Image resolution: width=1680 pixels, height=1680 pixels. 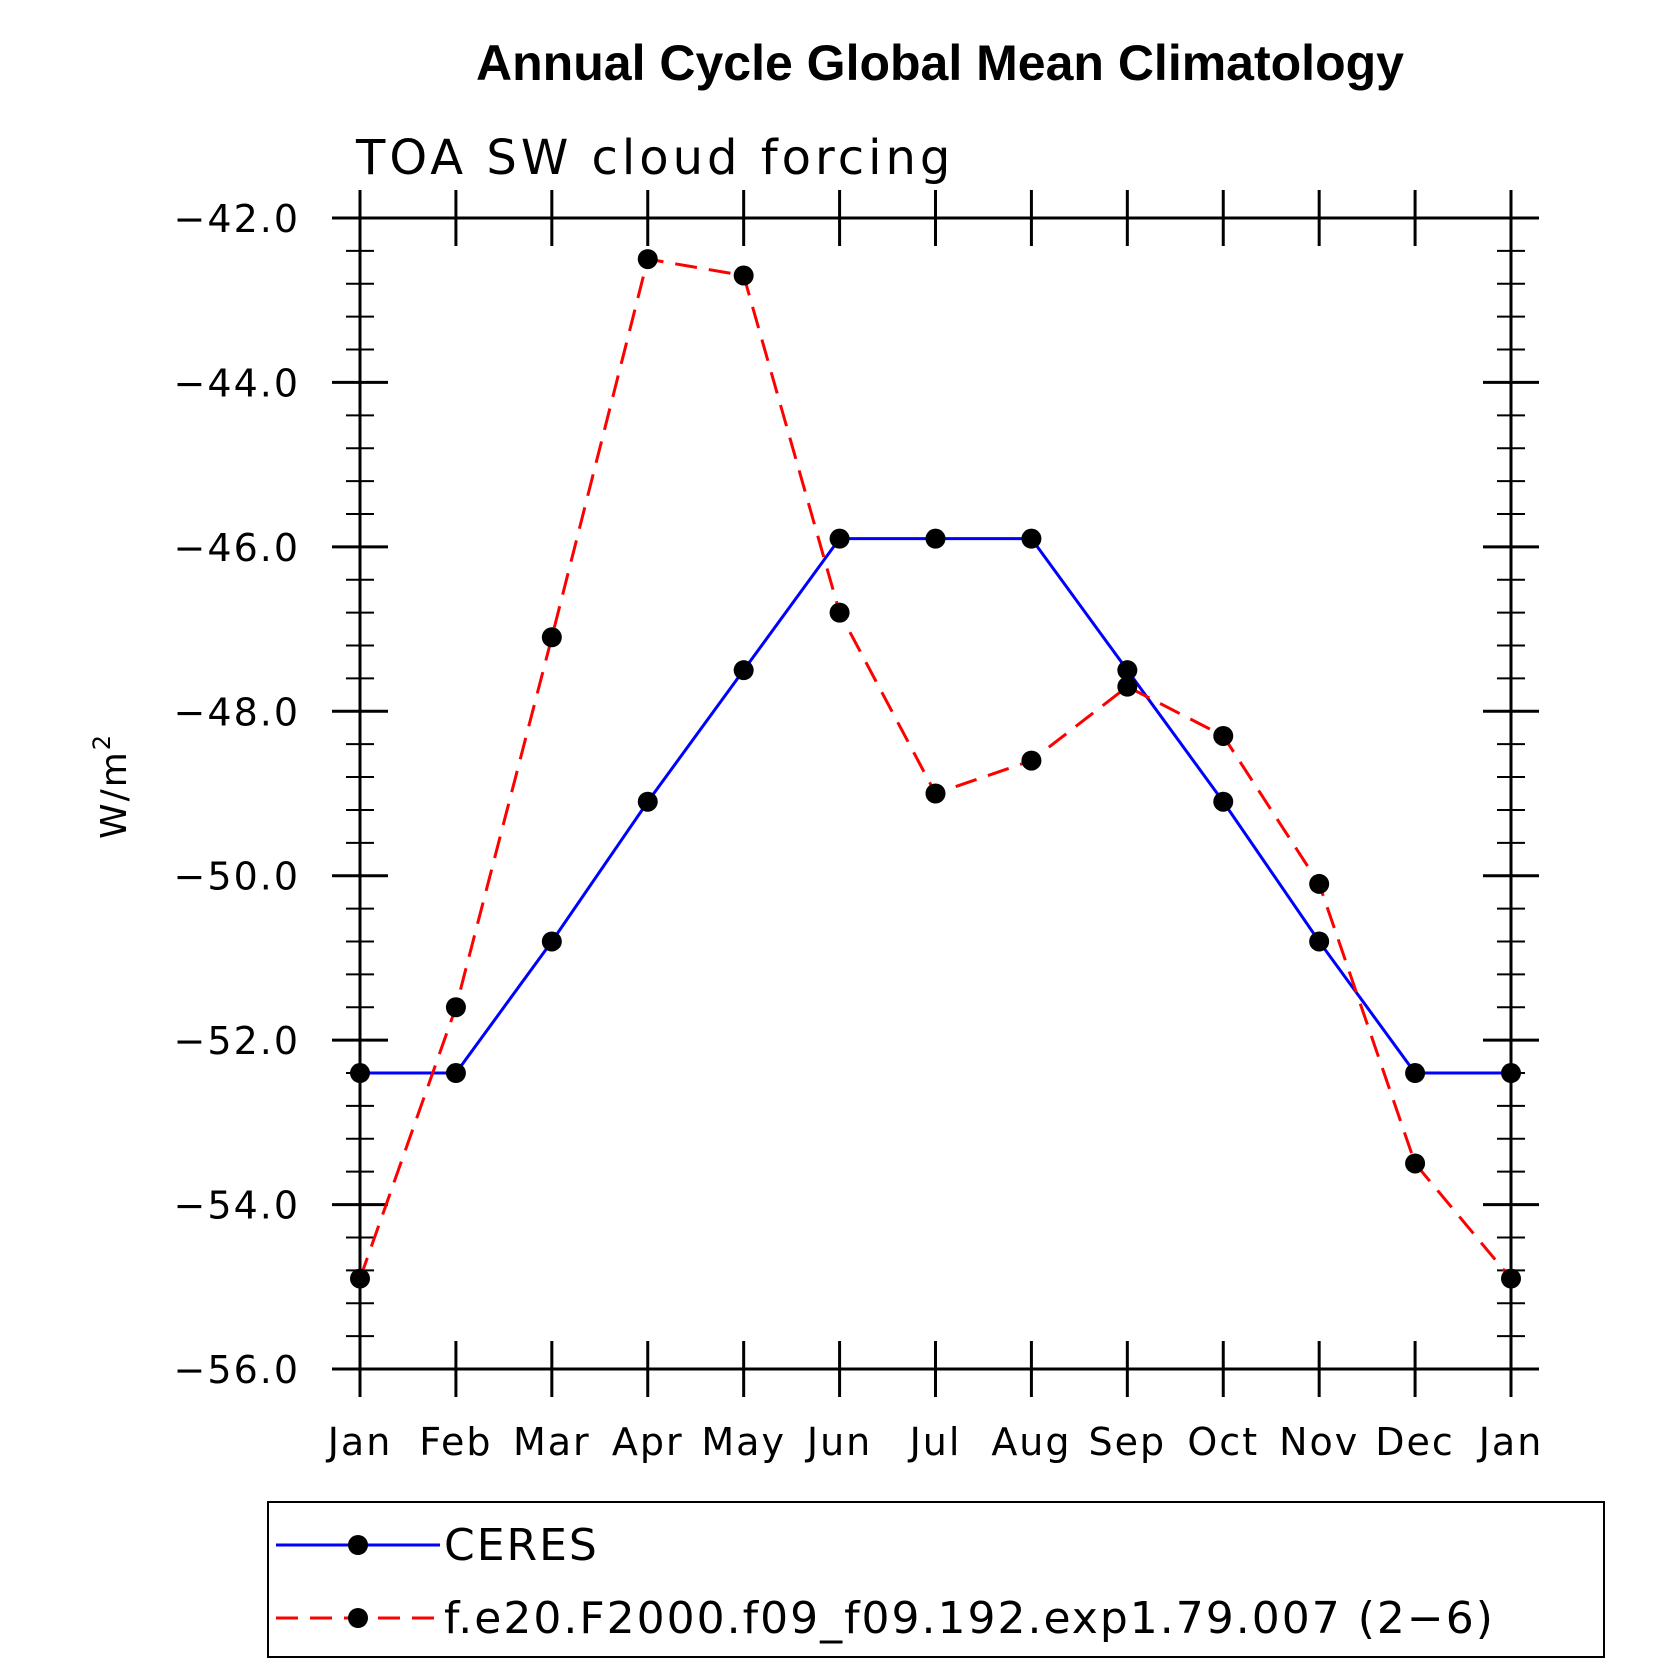 What do you see at coordinates (838, 1442) in the screenshot?
I see `x-tick-label: Jun` at bounding box center [838, 1442].